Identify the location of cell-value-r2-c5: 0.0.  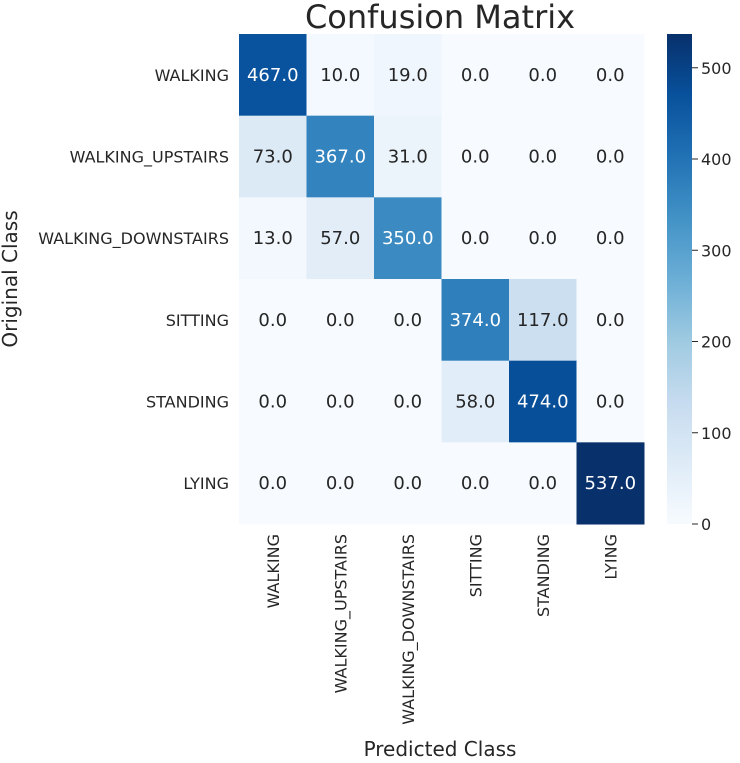
(610, 238).